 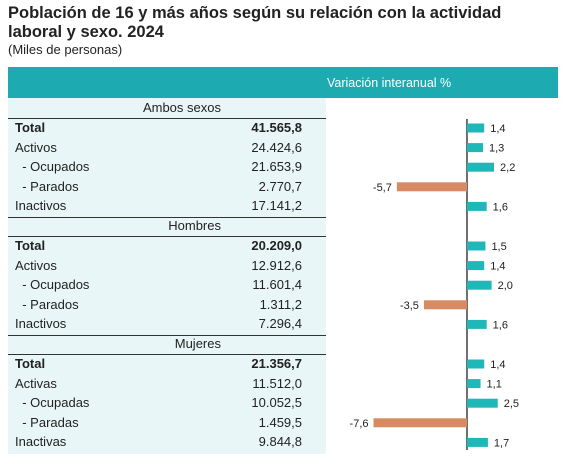 What do you see at coordinates (65, 49) in the screenshot?
I see `page-subtitle: (Miles de personas)` at bounding box center [65, 49].